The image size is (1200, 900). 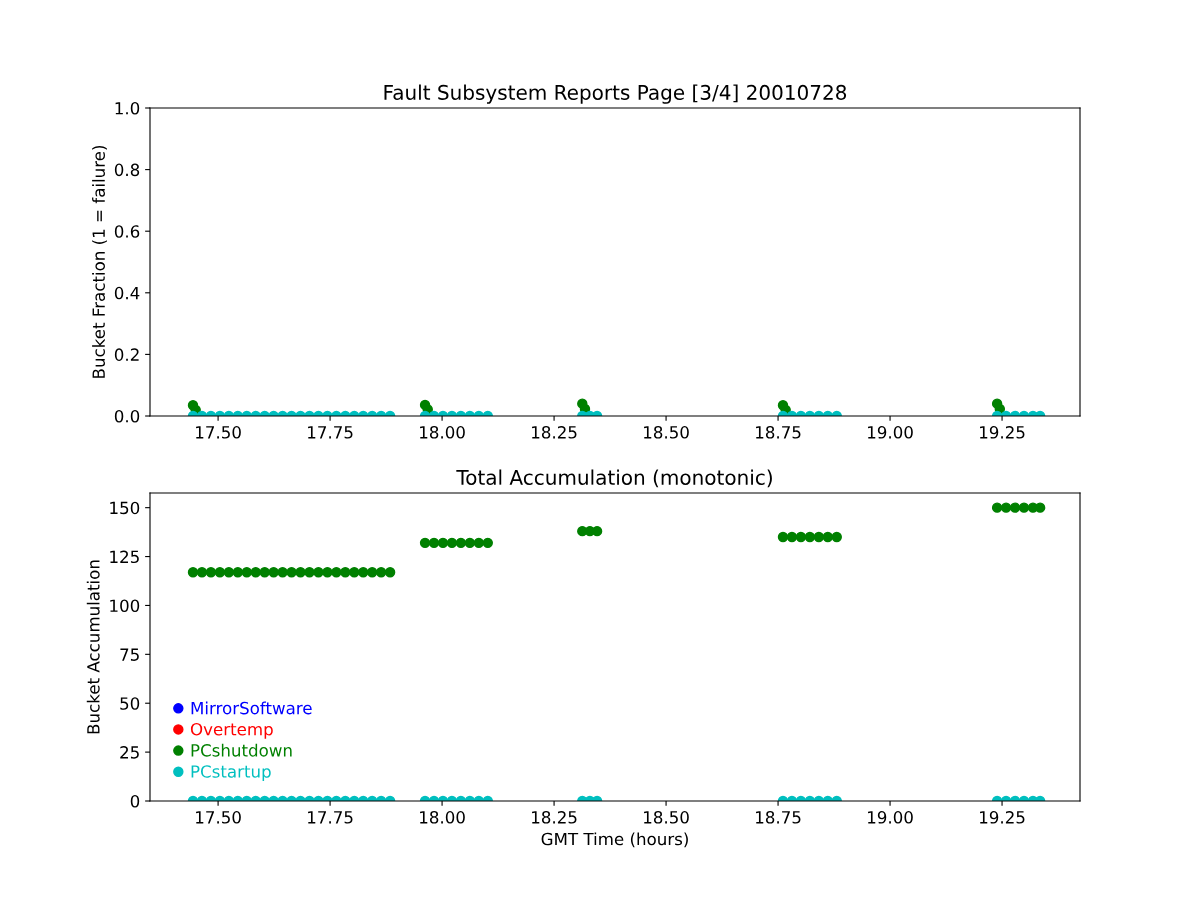 I want to click on y-axis-title: Bucket Fraction (1 = failure), so click(x=99, y=261).